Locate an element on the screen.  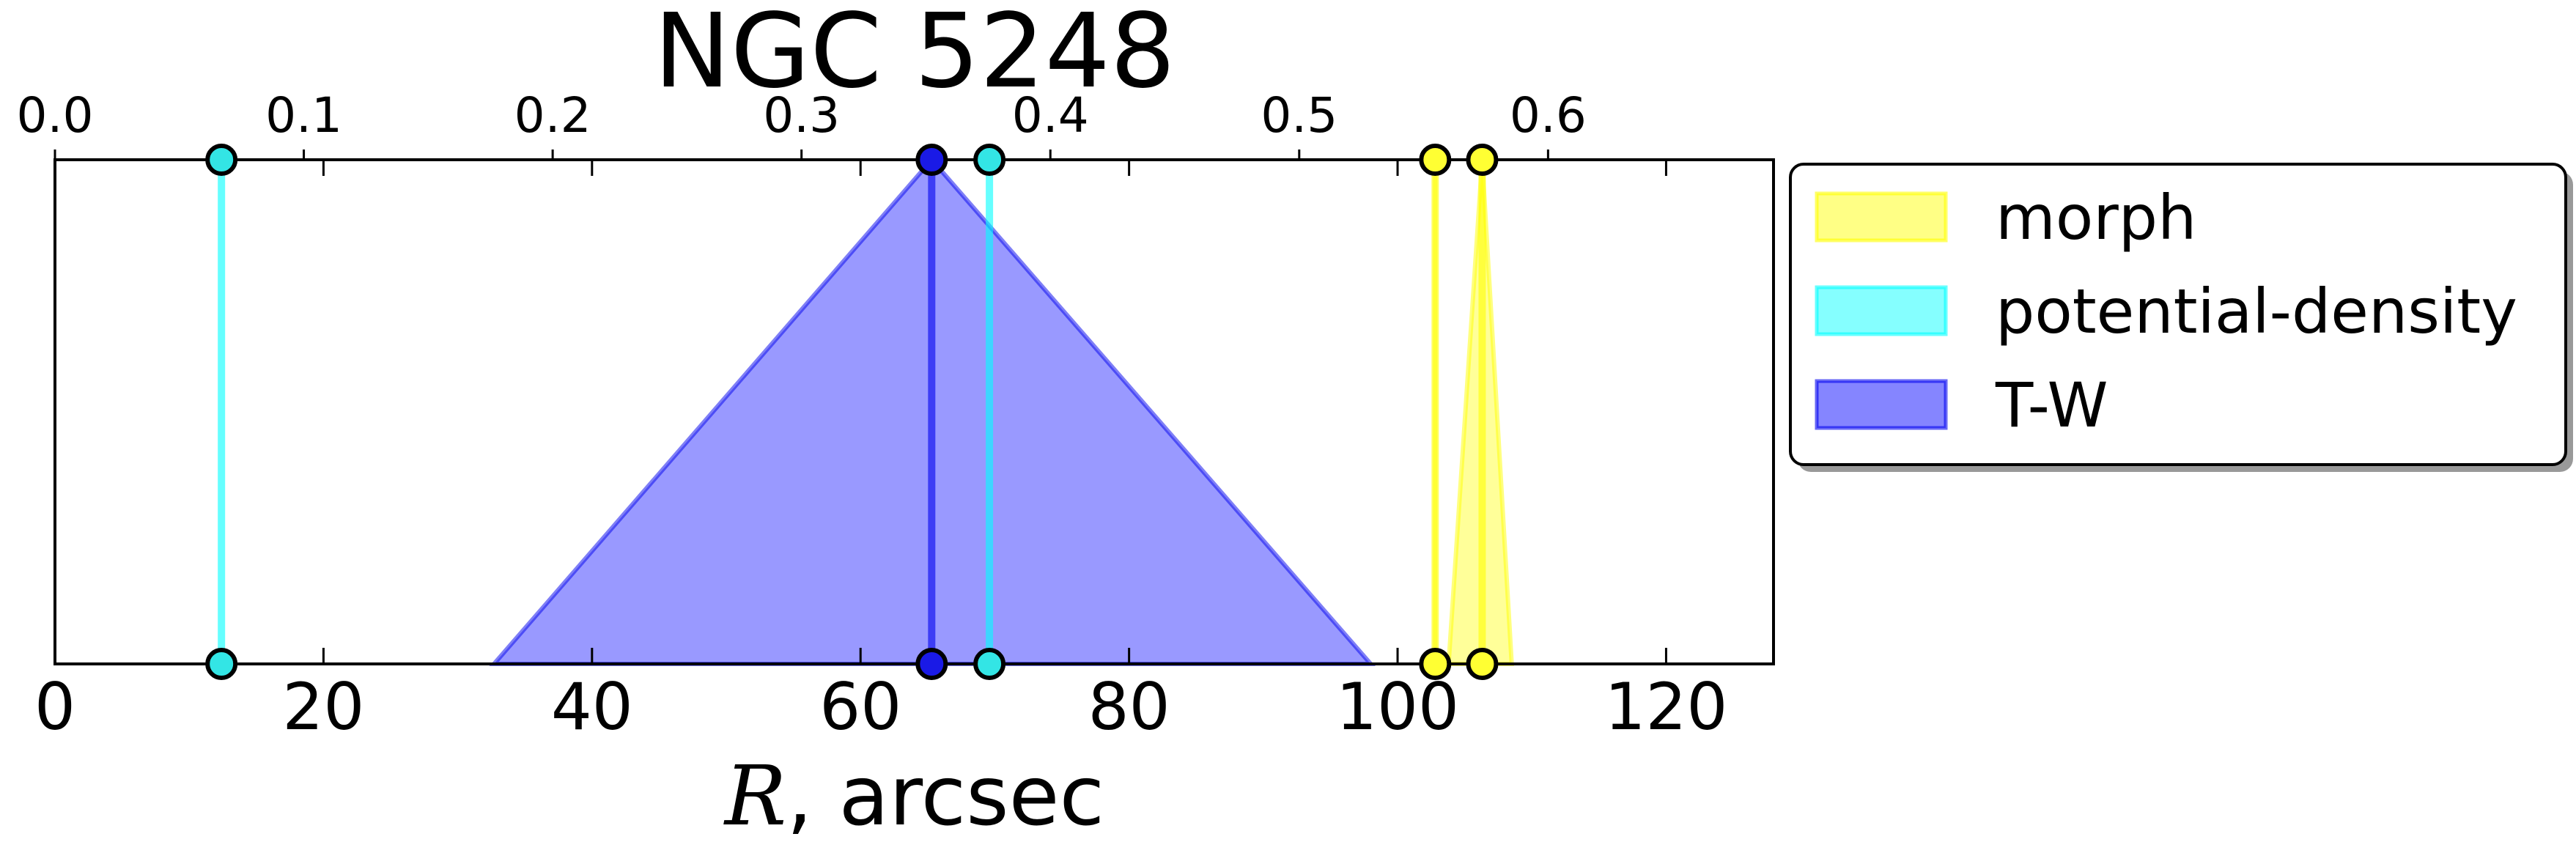
top-tick-label-5: 0.5 is located at coordinates (1299, 115).